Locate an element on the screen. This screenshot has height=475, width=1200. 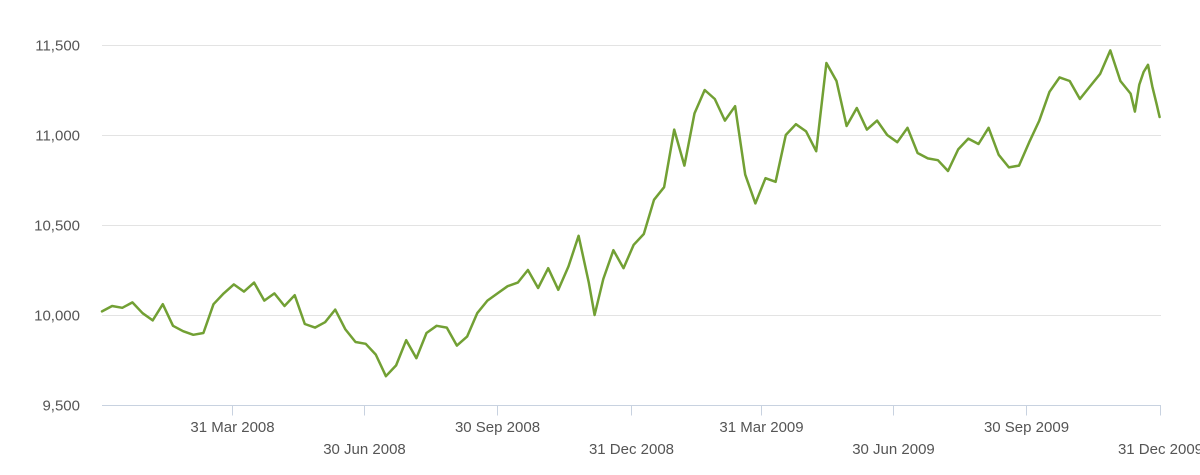
y-tick-label: 10,500 is located at coordinates (57, 226).